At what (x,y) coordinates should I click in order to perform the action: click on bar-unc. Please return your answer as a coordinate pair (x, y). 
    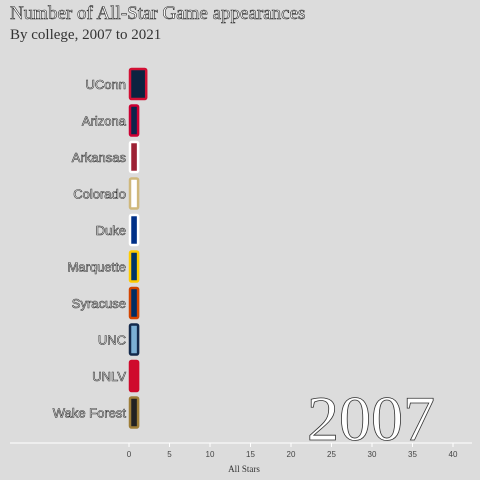
    Looking at the image, I should click on (134, 339).